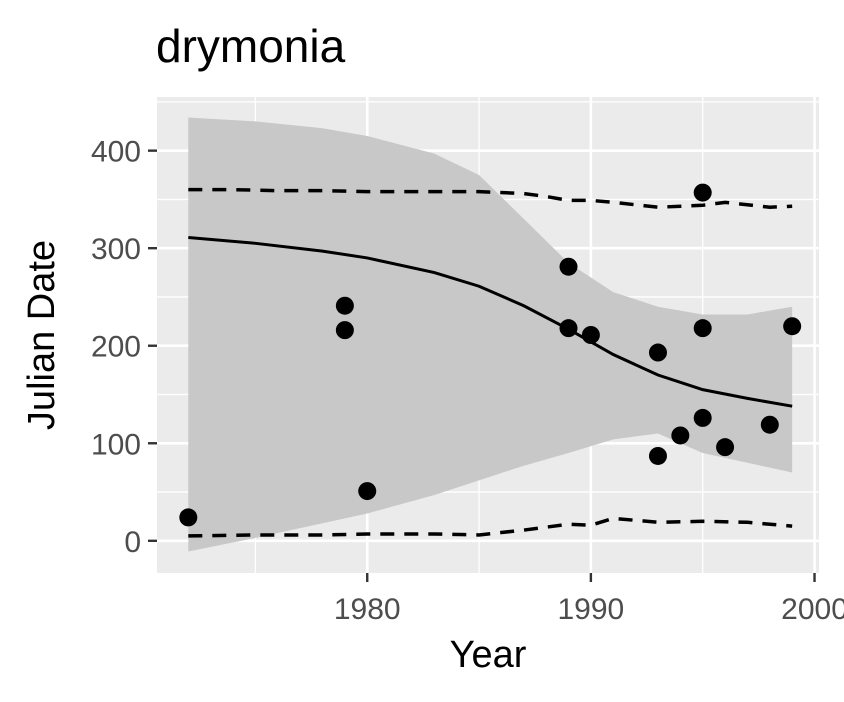 This screenshot has height=702, width=844. I want to click on y-axis: 0 100 200 300 400, so click(124, 347).